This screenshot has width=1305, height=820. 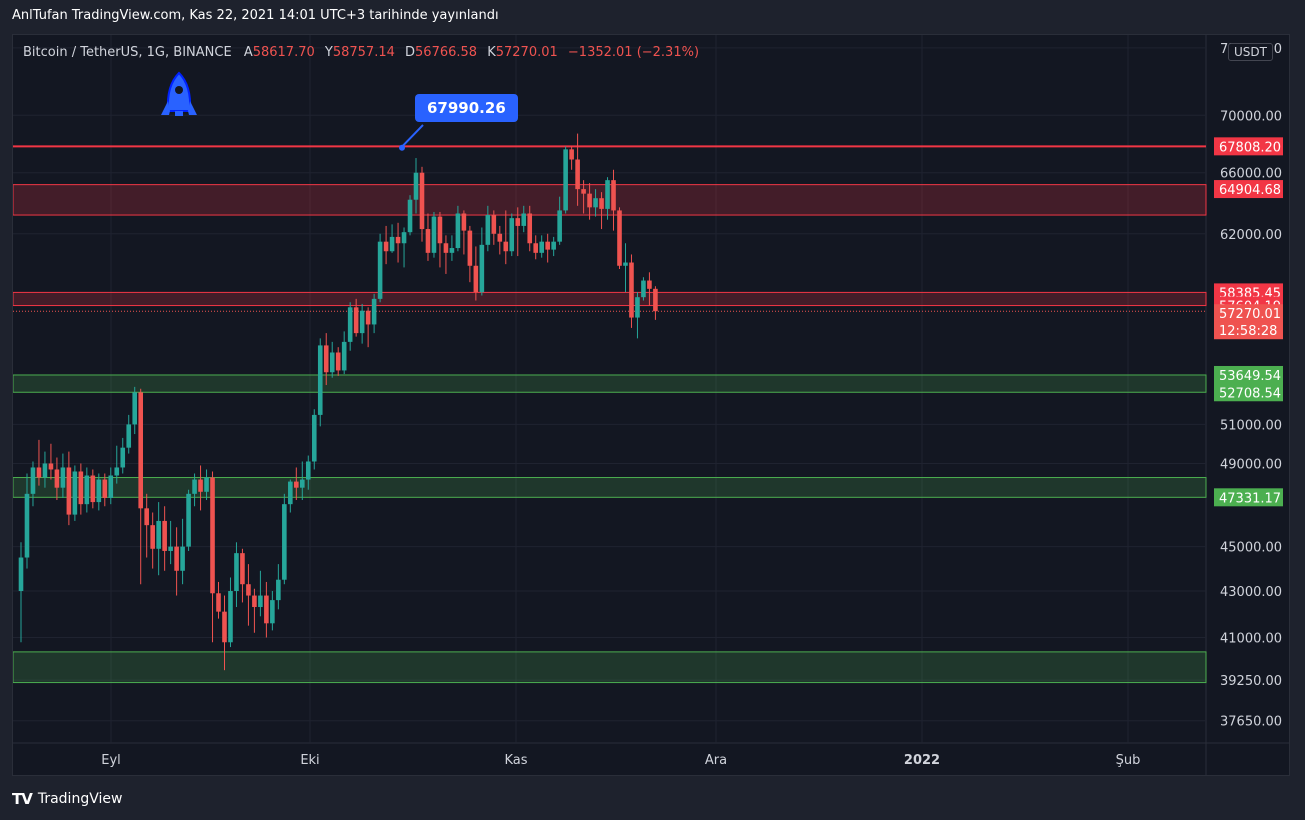 I want to click on legend-symbol: Bitcoin / TetherUS, 1G, BINANCE, so click(x=127, y=52).